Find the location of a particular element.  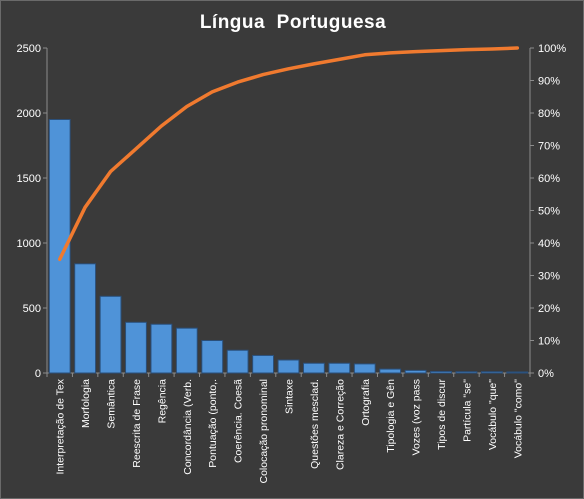

category-label: Vocábulo "que" is located at coordinates (493, 414).